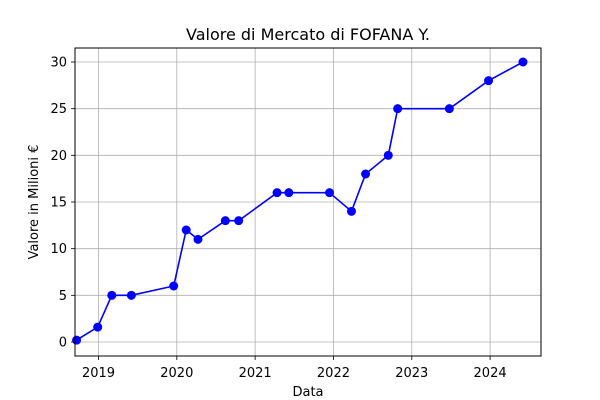  Describe the element at coordinates (294, 368) in the screenshot. I see `x-axis-ticks: 2019 2020 2021 2022 2023 2024` at that location.